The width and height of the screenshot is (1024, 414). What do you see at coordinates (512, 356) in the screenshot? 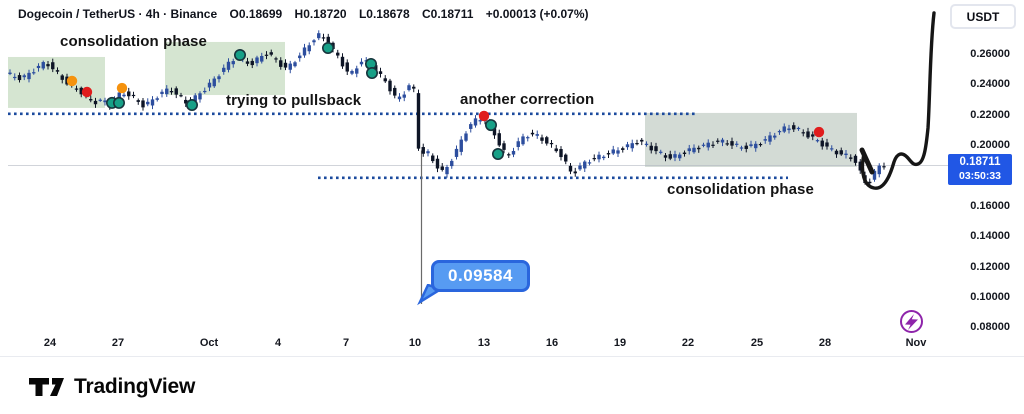
I see `footer-separator` at bounding box center [512, 356].